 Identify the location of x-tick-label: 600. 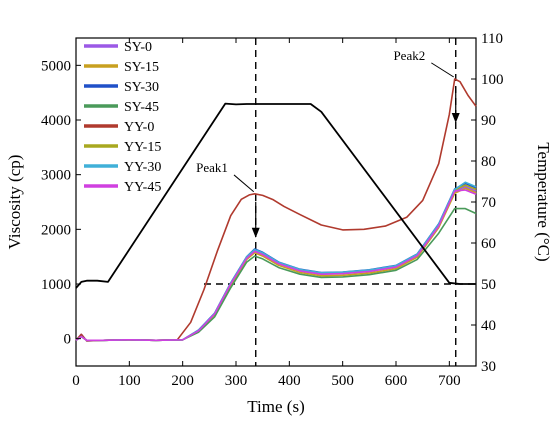
(396, 381).